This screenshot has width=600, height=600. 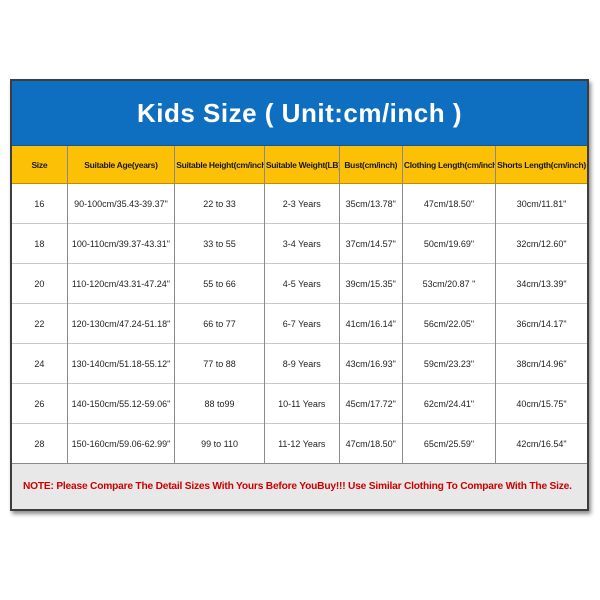 I want to click on column-header: Clothing Length(cm/inch), so click(x=448, y=165).